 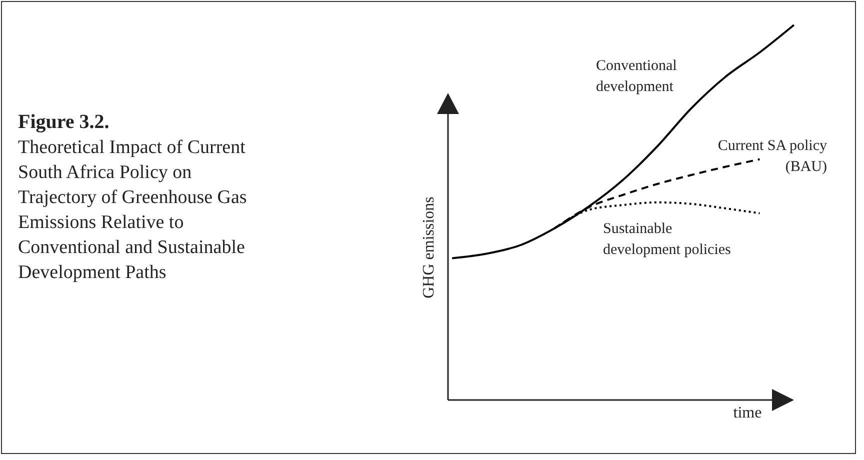 What do you see at coordinates (636, 76) in the screenshot?
I see `series-label: Conventional development` at bounding box center [636, 76].